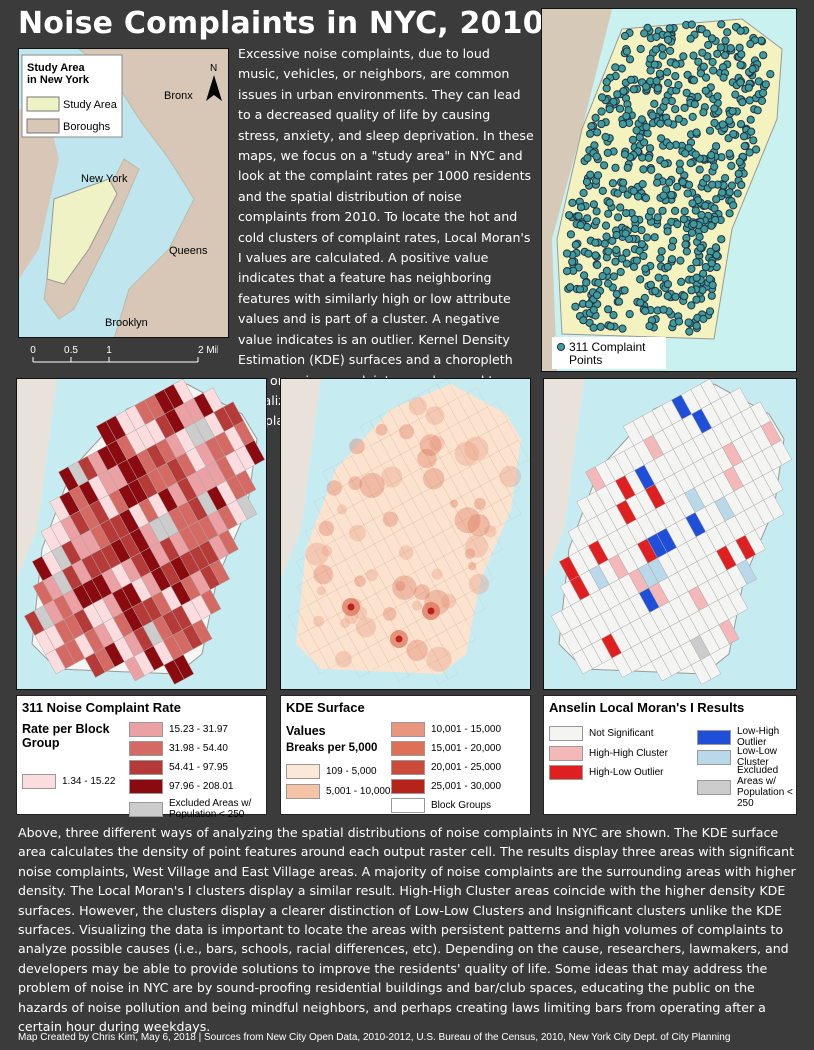 This screenshot has height=1050, width=814. What do you see at coordinates (325, 707) in the screenshot?
I see `legend-title: KDE Surface` at bounding box center [325, 707].